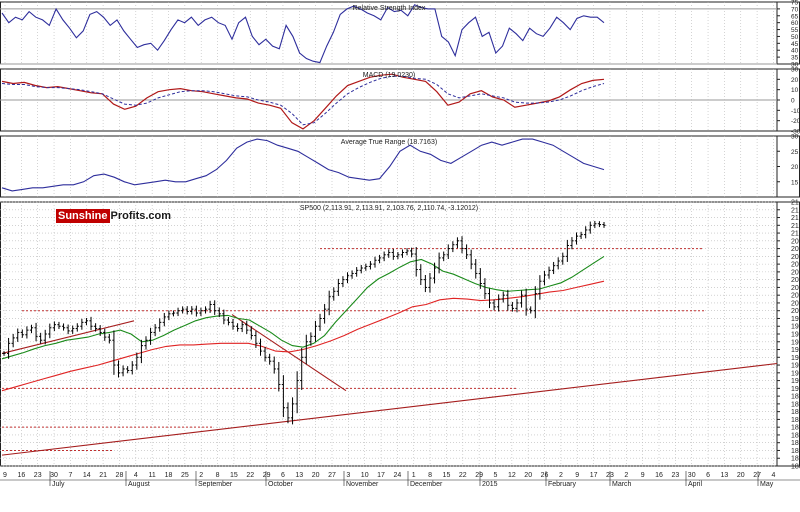  Describe the element at coordinates (795, 23) in the screenshot. I see `rsi-tick-label: 60` at that location.